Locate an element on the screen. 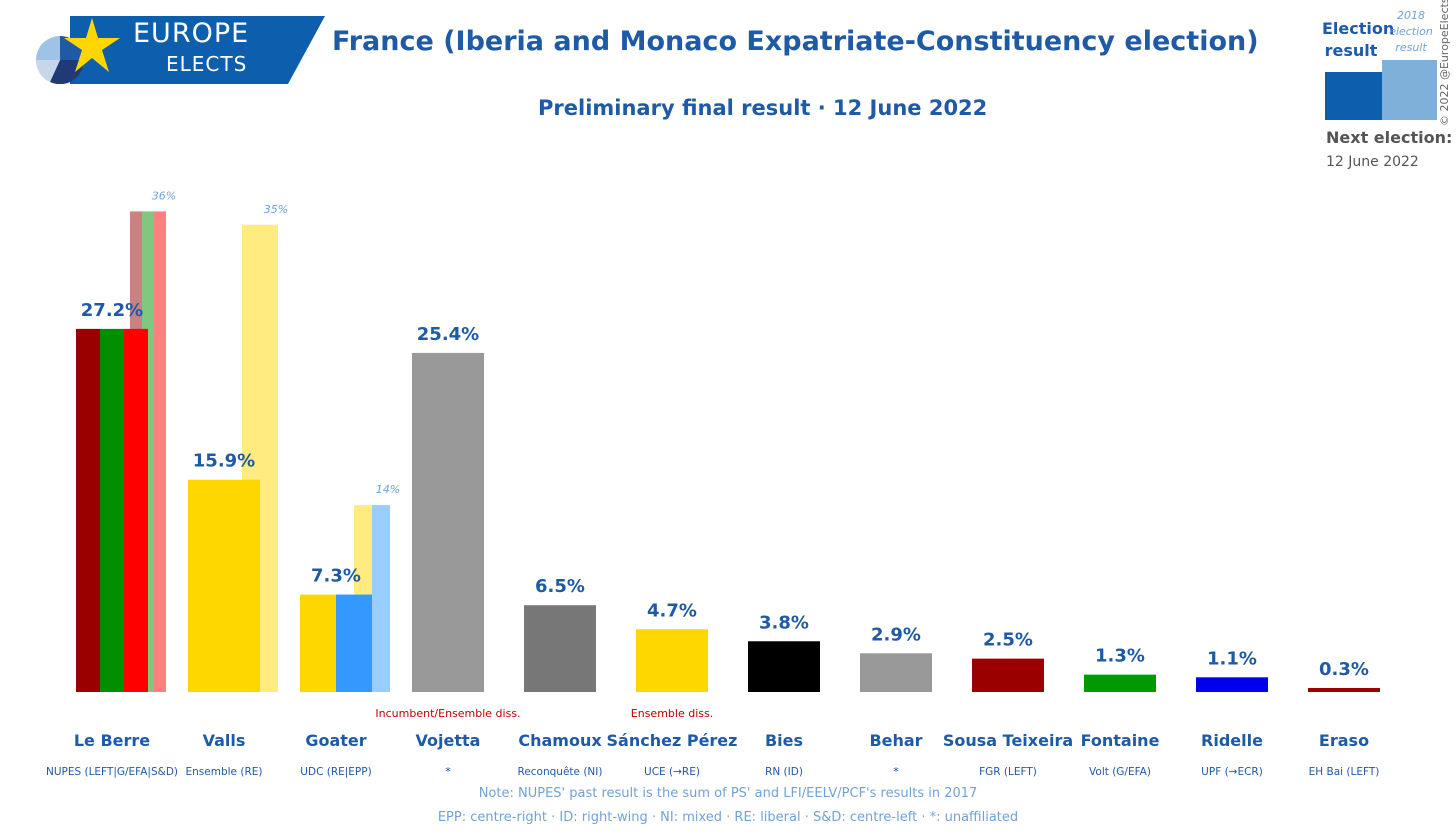 This screenshot has width=1456, height=834. legend-previous-label: 2018 election result is located at coordinates (1411, 31).